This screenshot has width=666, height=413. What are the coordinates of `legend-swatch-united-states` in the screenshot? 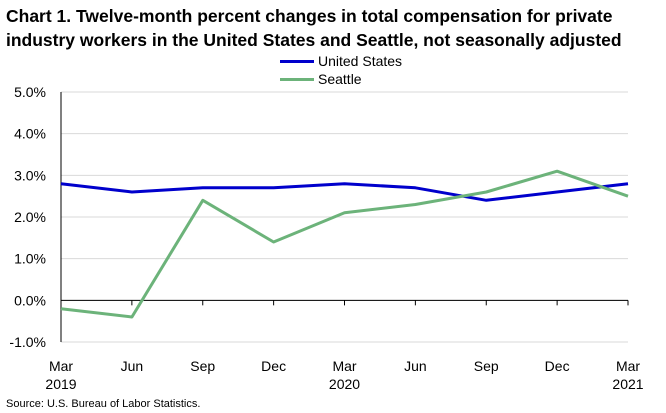 It's located at (297, 61).